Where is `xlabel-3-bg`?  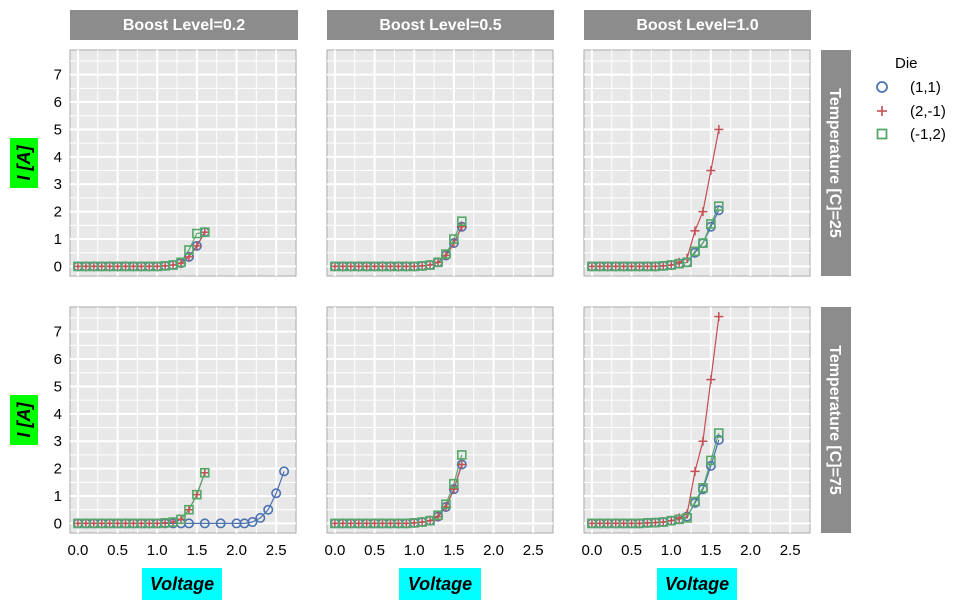 xlabel-3-bg is located at coordinates (697, 584).